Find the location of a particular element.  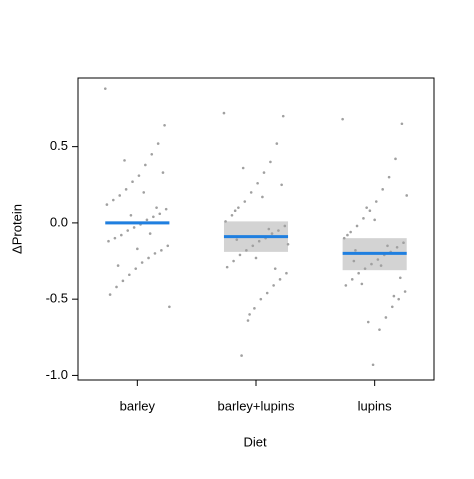

y-tick-label: 0.0 is located at coordinates (59, 221).